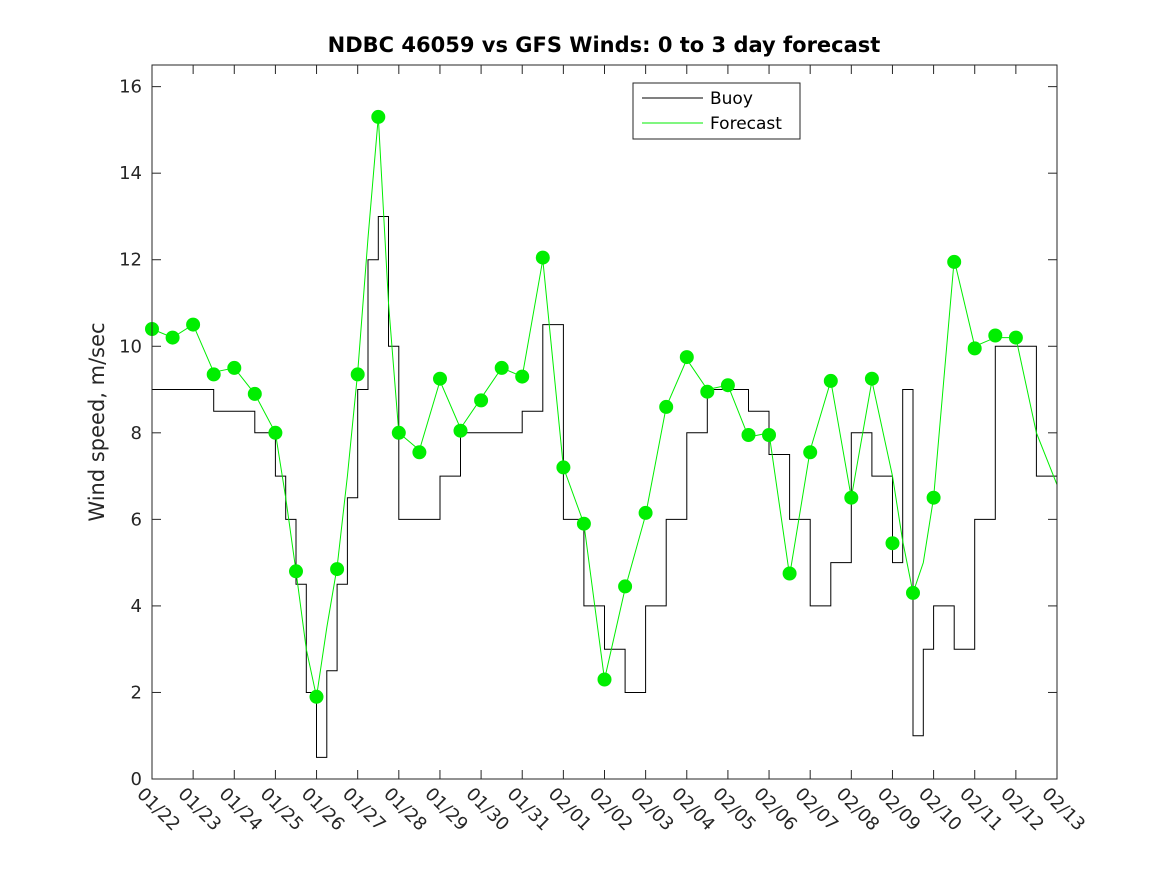 The width and height of the screenshot is (1167, 875). Describe the element at coordinates (282, 810) in the screenshot. I see `x-tick-label: 01/25` at that location.